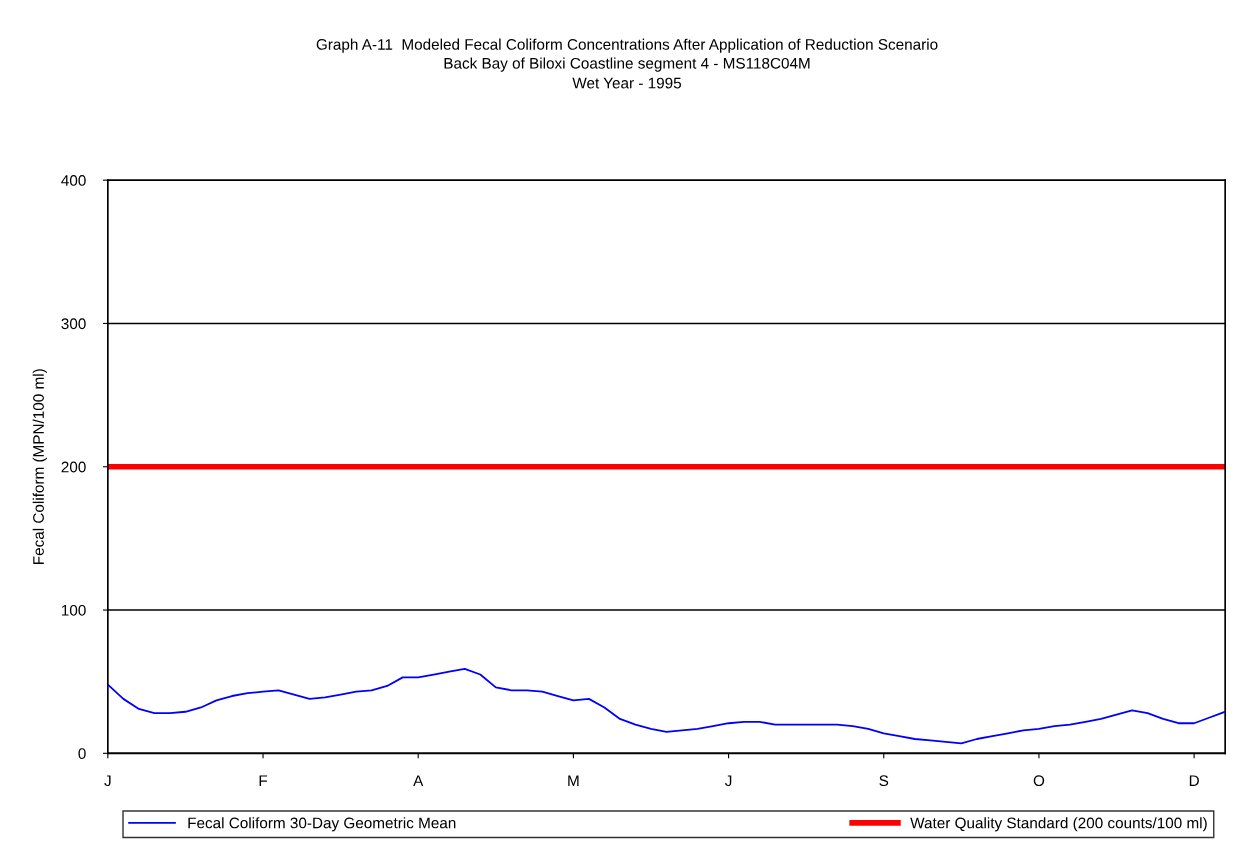 This screenshot has height=858, width=1254. What do you see at coordinates (418, 780) in the screenshot?
I see `x-tick-label: A` at bounding box center [418, 780].